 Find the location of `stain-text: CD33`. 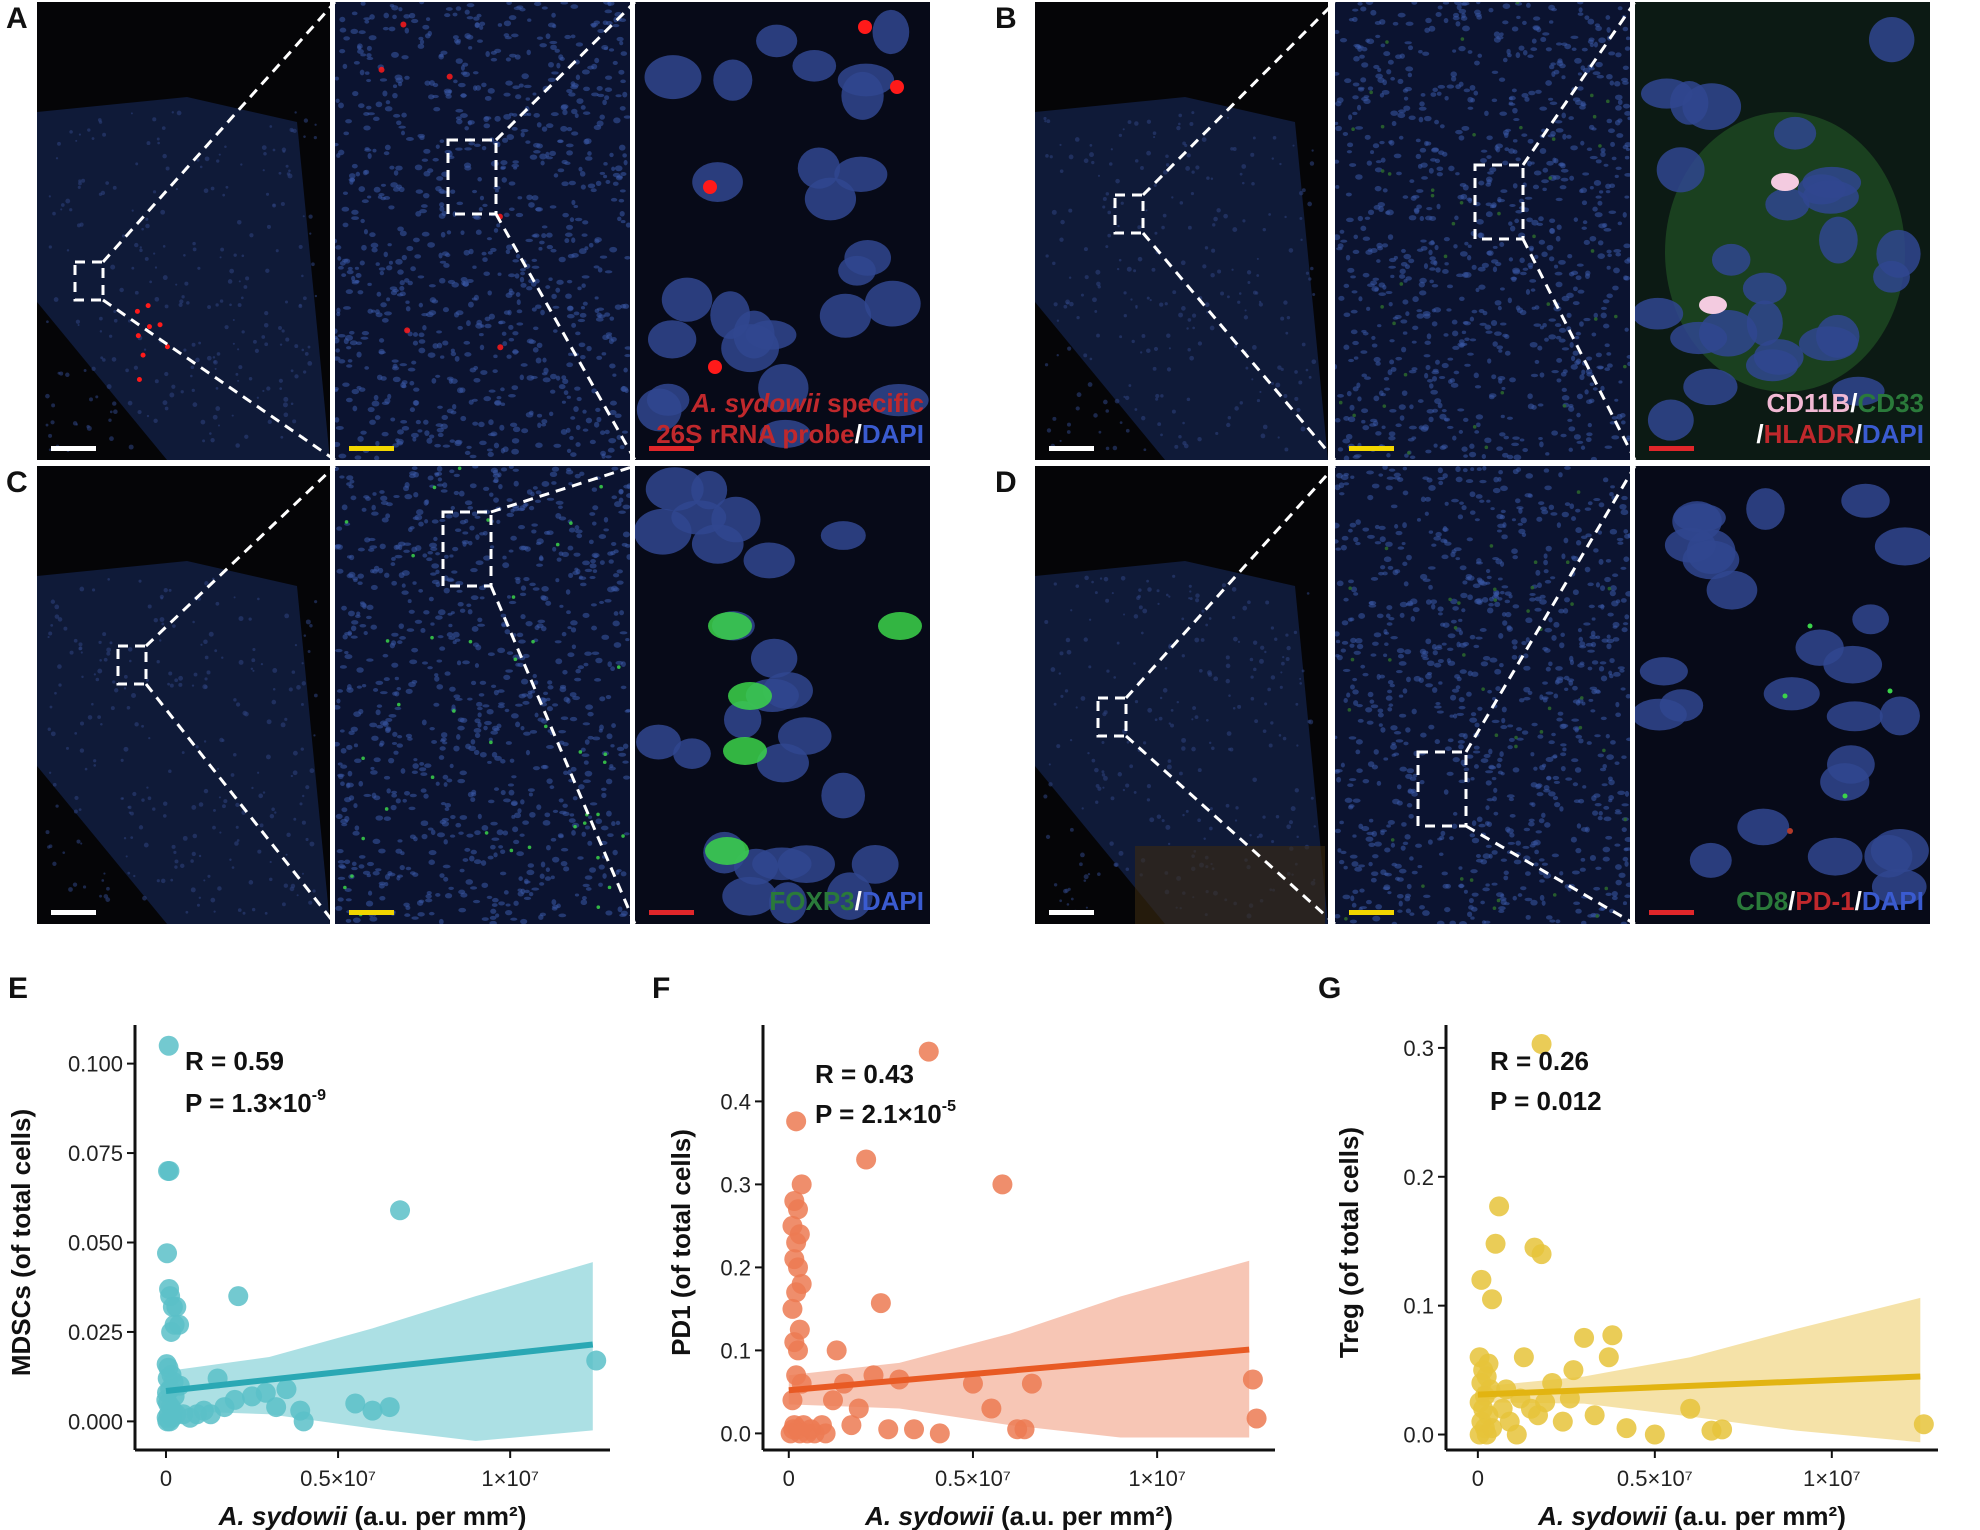

stain-text: CD33 is located at coordinates (1890, 403).